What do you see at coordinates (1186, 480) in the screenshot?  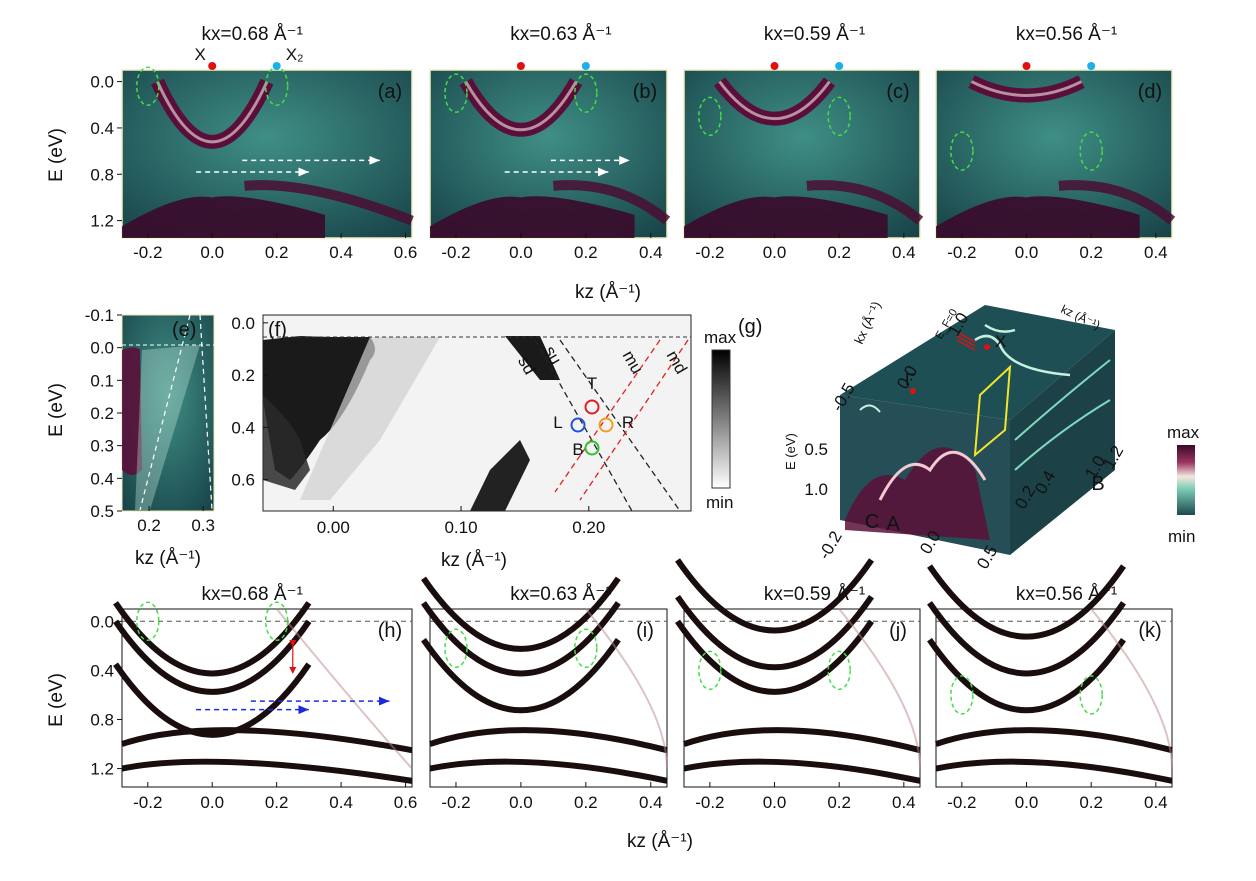 I see `panel-g-colorbar` at bounding box center [1186, 480].